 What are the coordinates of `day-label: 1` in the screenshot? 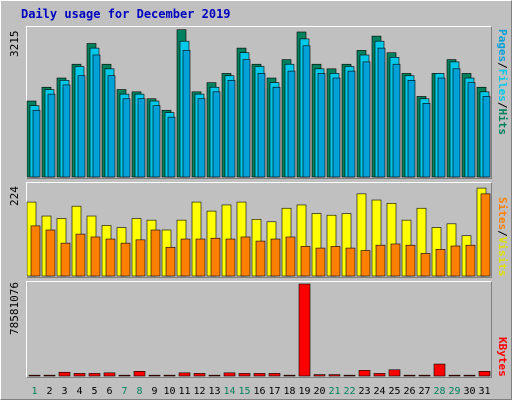 It's located at (34, 391).